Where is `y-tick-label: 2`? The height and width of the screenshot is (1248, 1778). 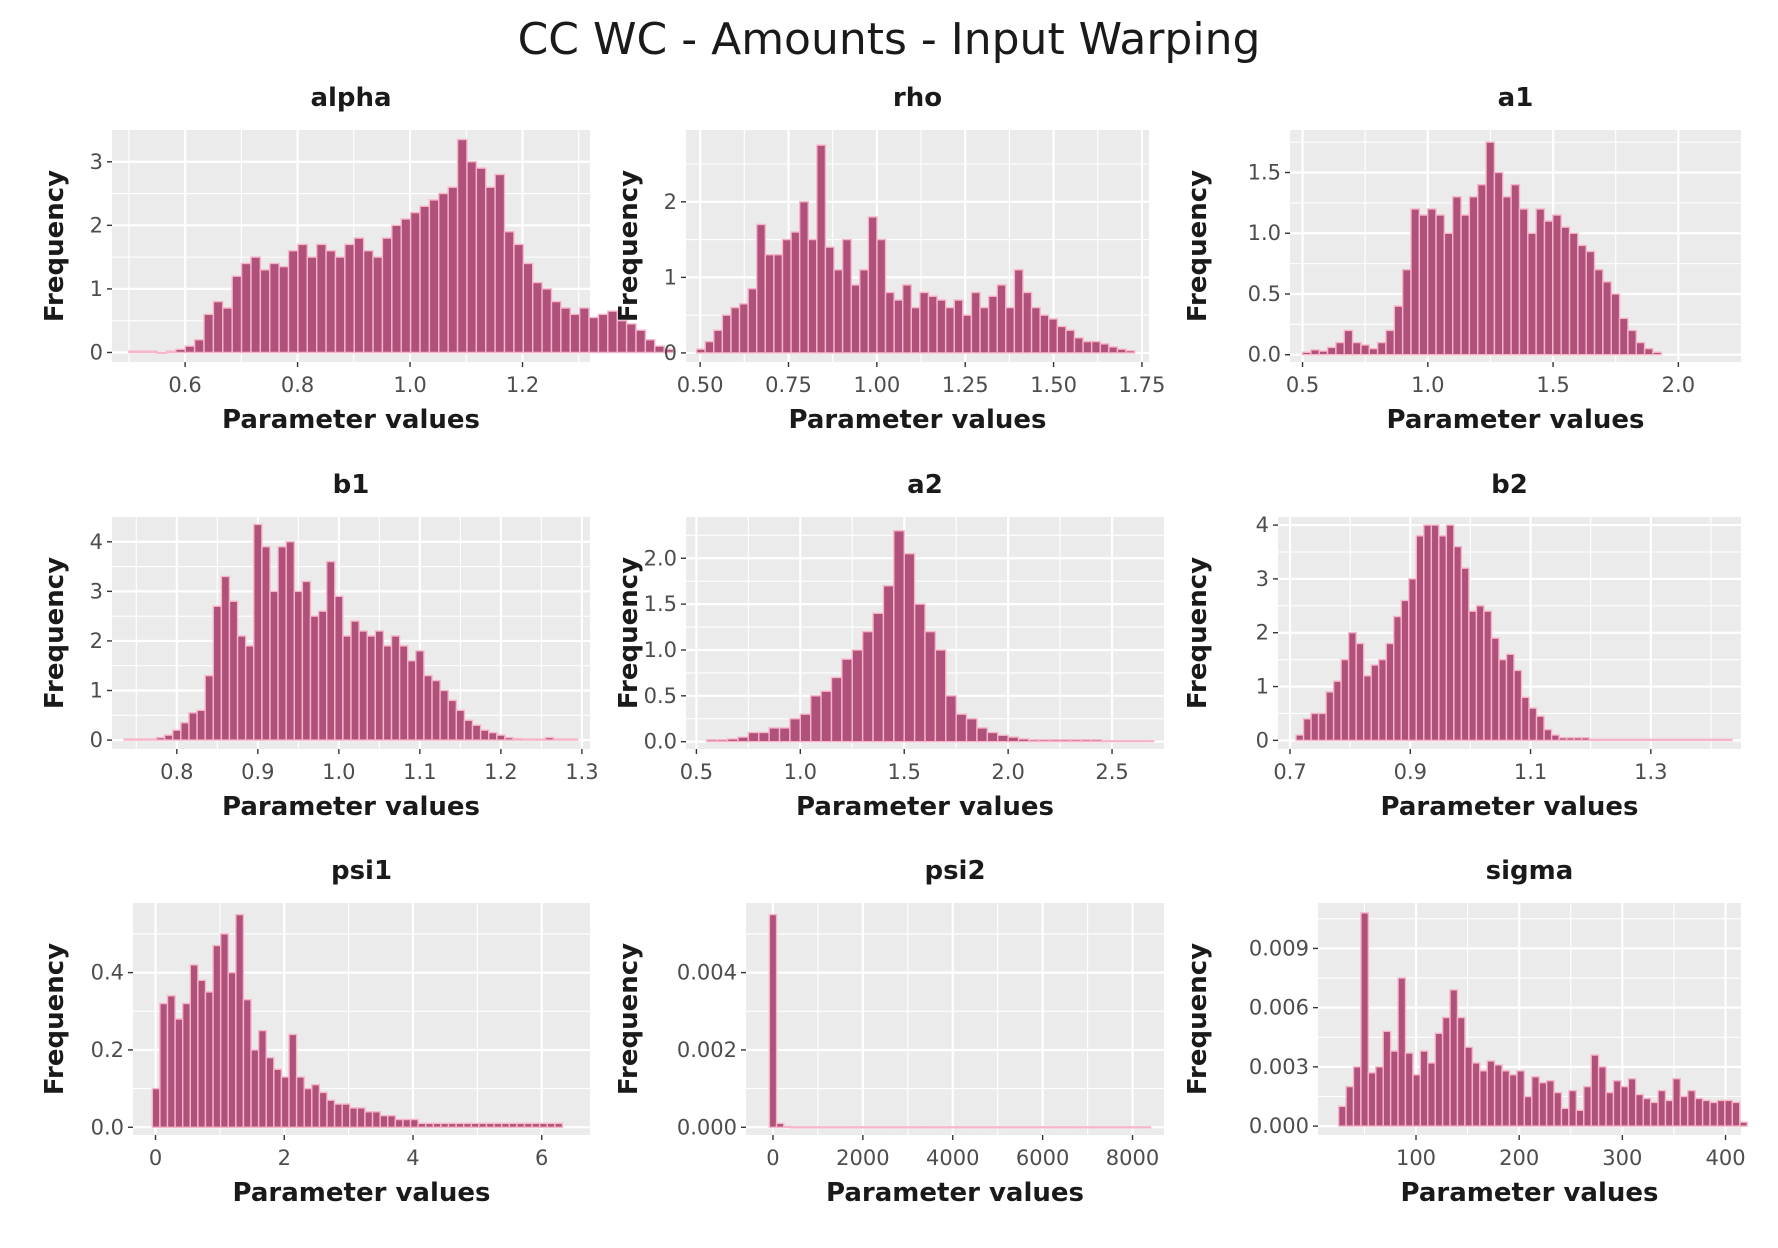
y-tick-label: 2 is located at coordinates (670, 202).